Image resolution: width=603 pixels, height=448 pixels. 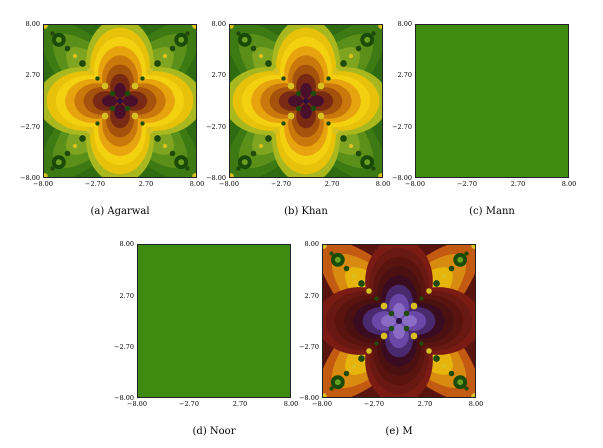 I want to click on caption-mann: (c) Mann, so click(x=492, y=211).